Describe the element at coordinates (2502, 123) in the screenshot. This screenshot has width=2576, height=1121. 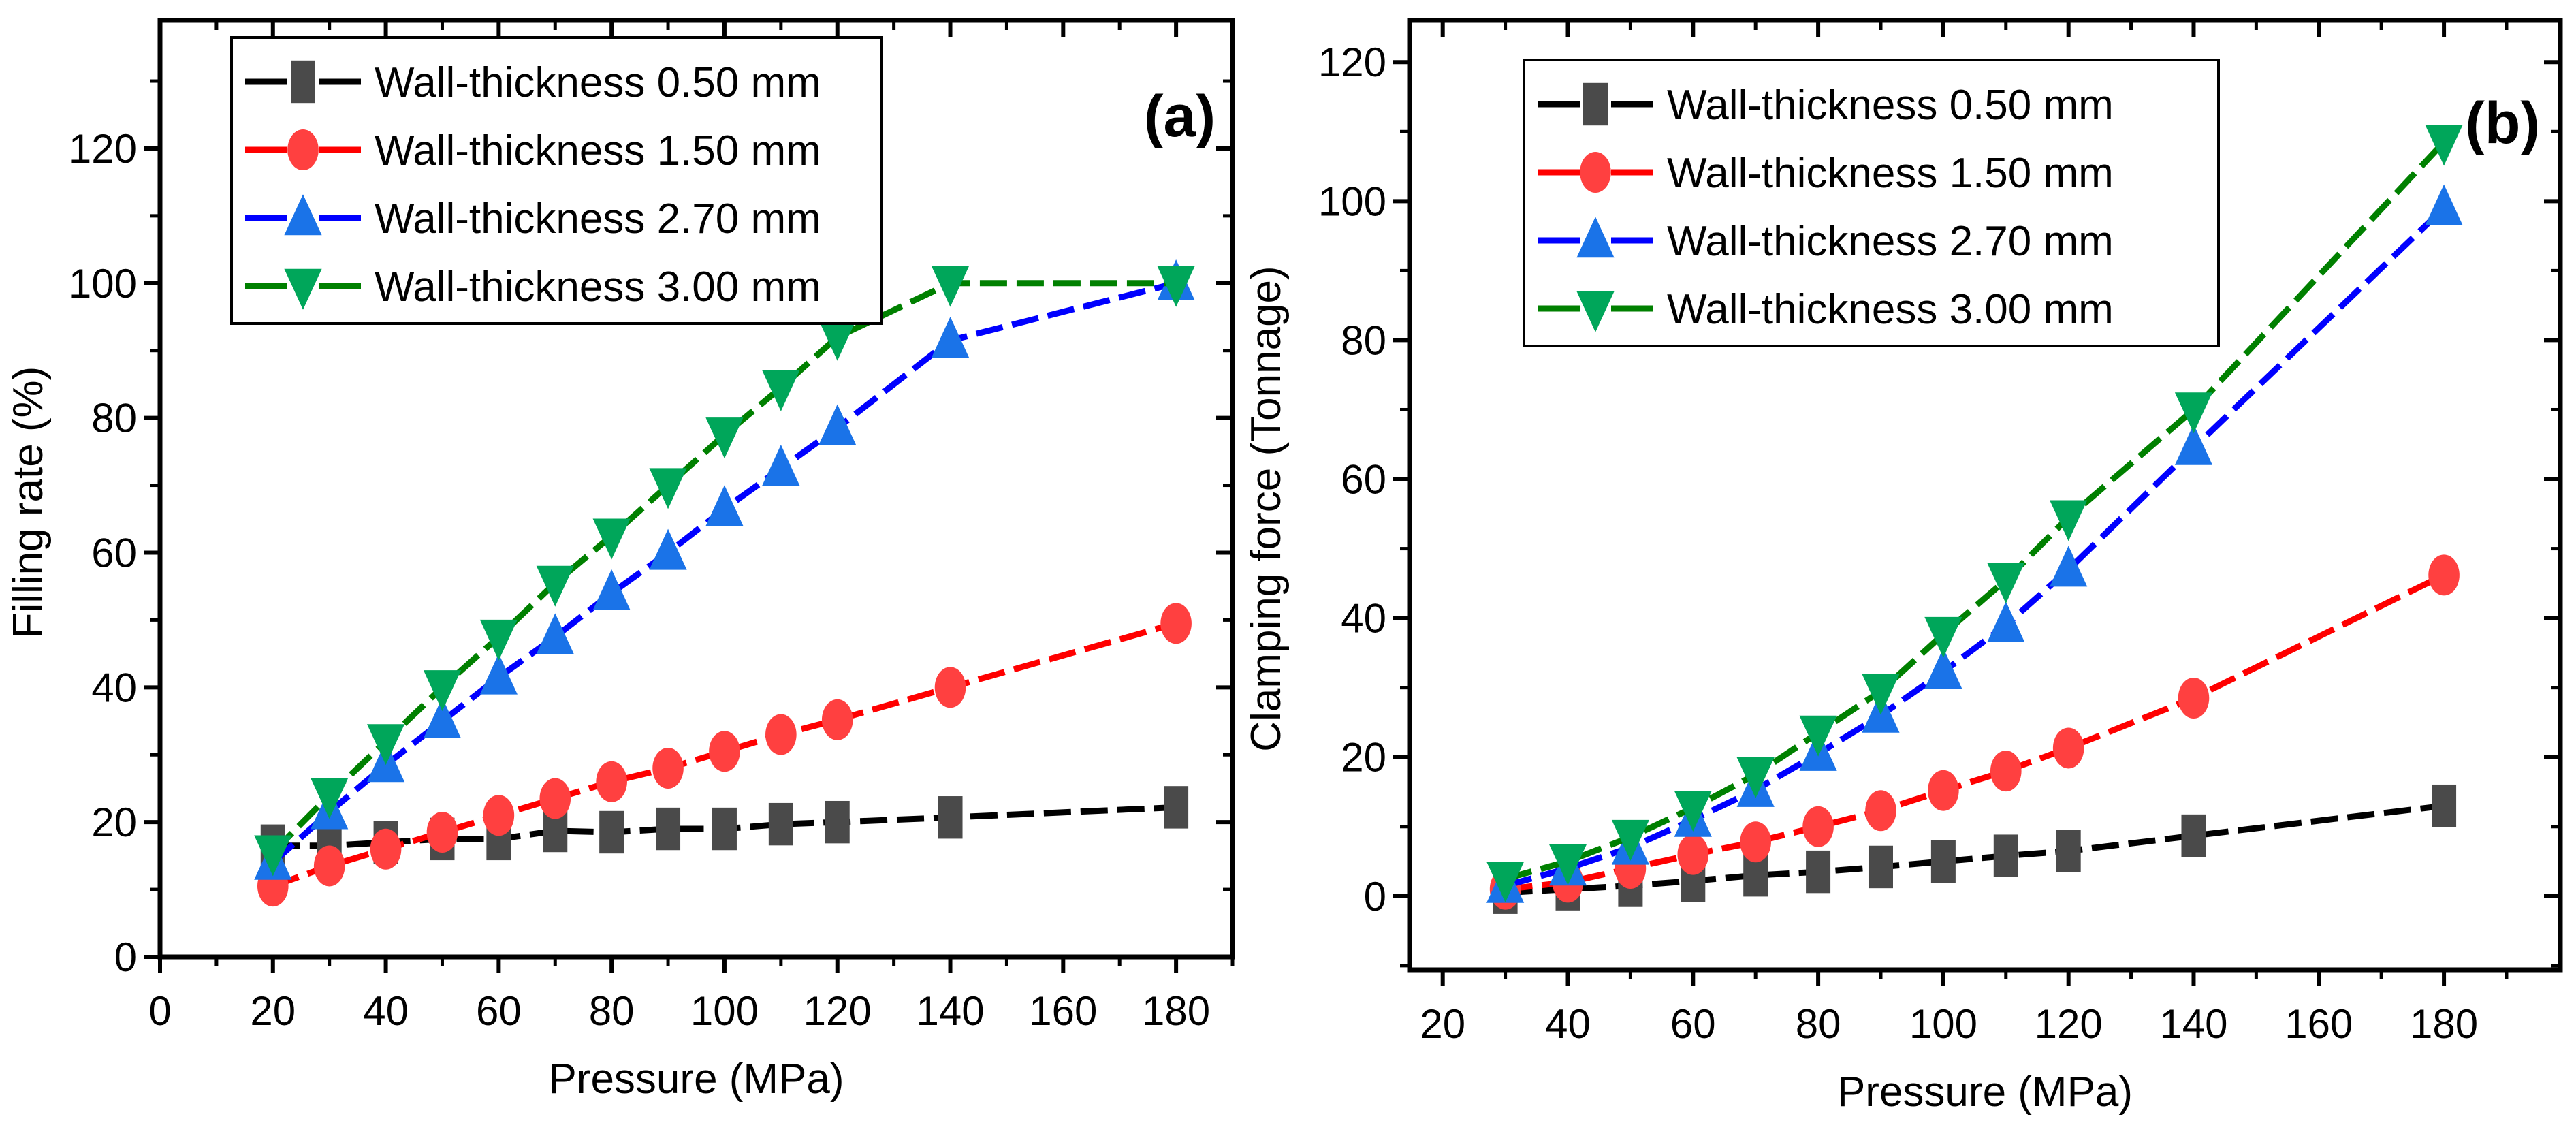
I see `panel-label: (b)` at that location.